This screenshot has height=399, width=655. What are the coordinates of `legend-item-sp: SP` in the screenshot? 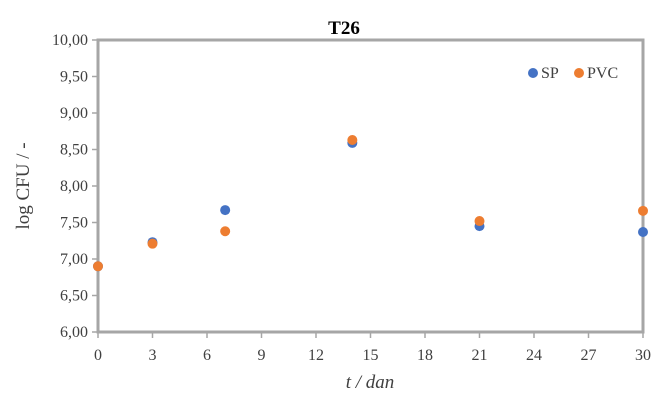 It's located at (543, 73).